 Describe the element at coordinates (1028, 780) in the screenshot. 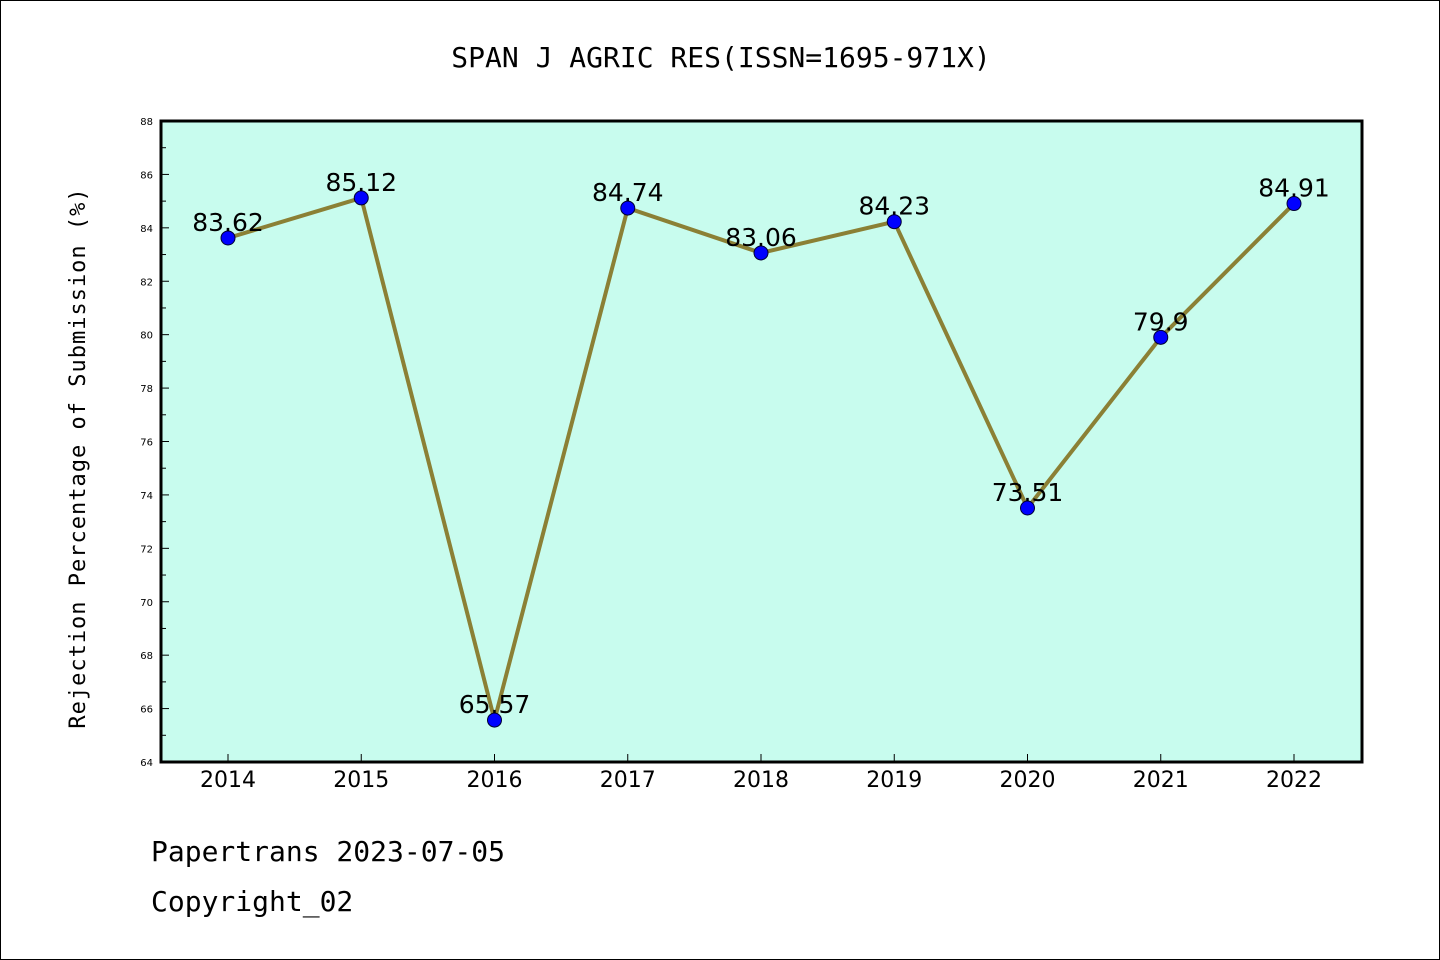

I see `x-tick-label: 2020` at that location.